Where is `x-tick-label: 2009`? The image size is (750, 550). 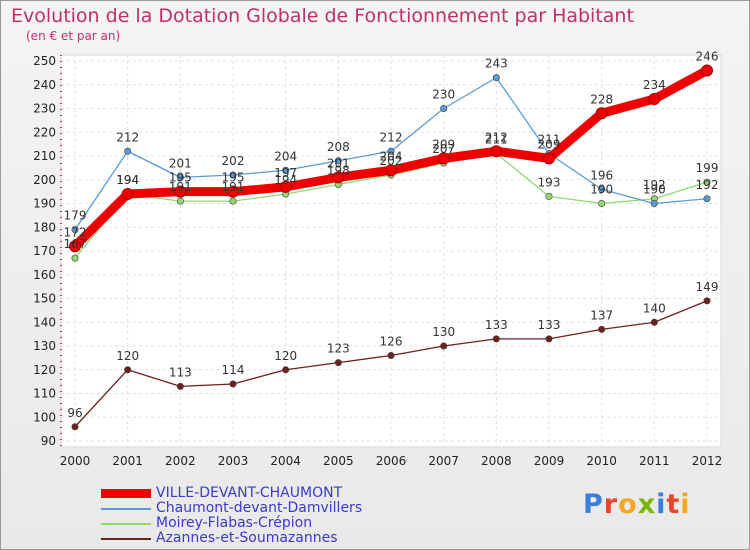
x-tick-label: 2009 is located at coordinates (549, 461).